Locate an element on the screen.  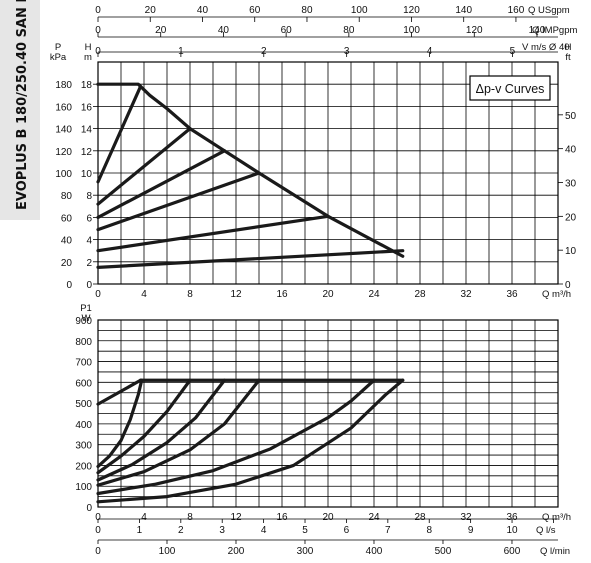
curve-type-legend: Δp-v Curves is located at coordinates (510, 88).